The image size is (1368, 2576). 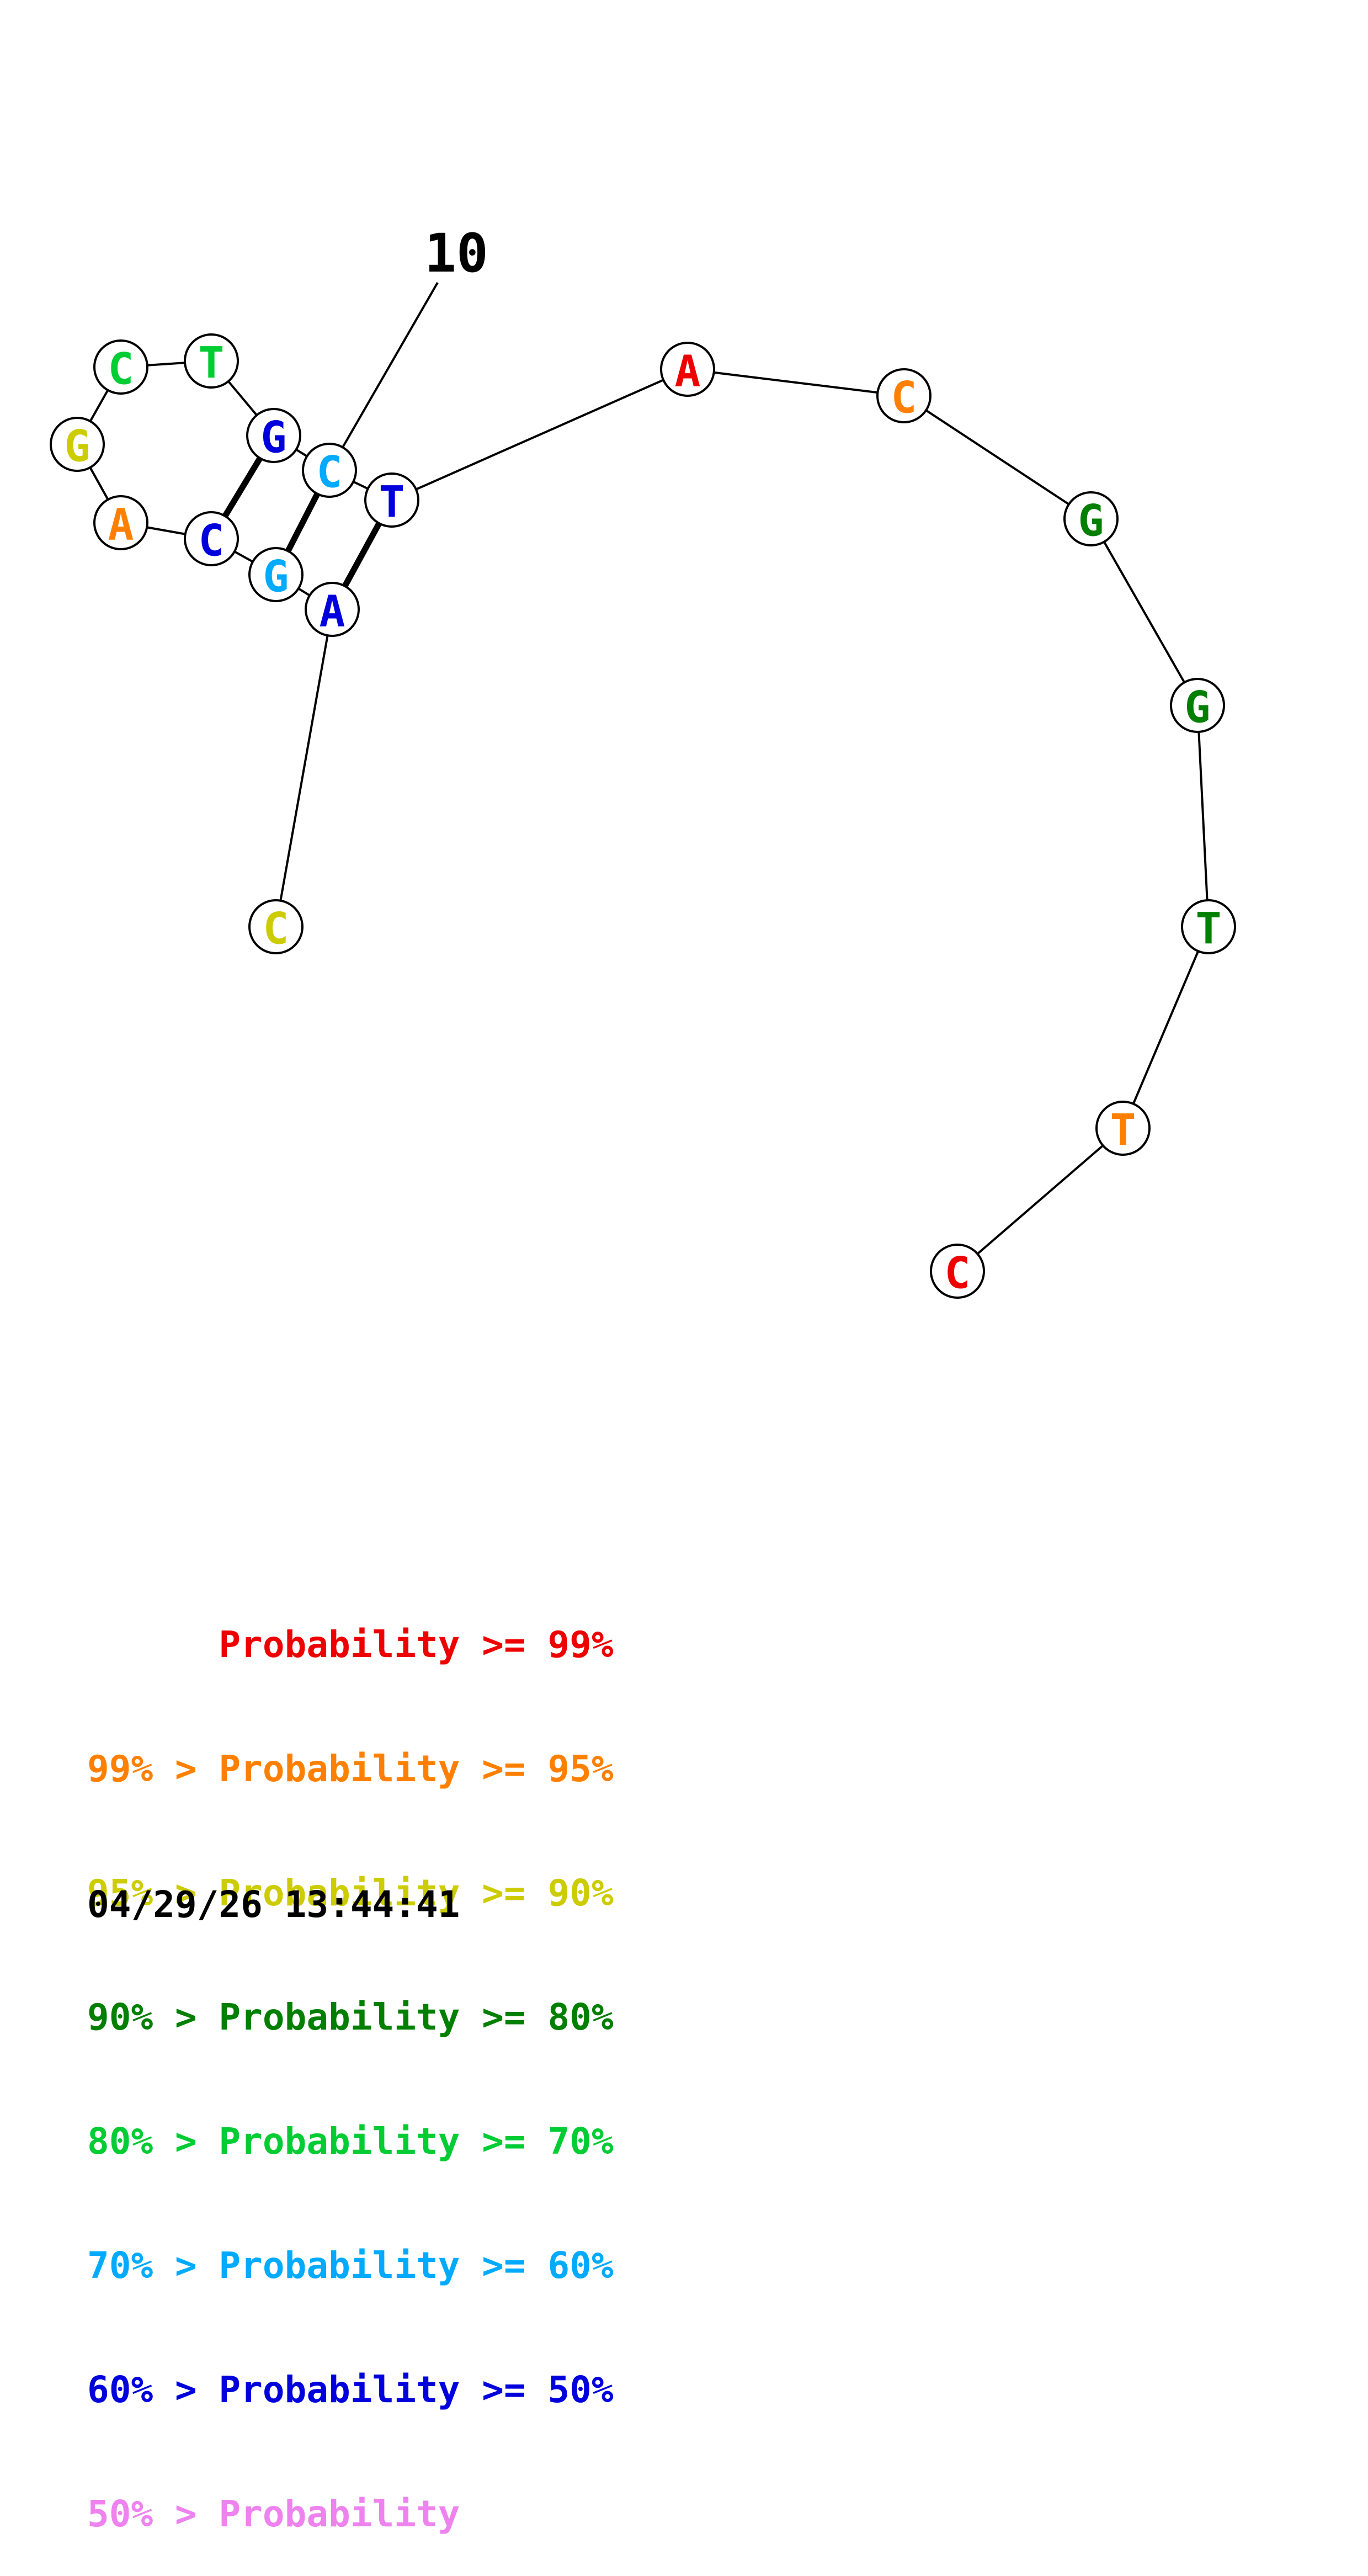 What do you see at coordinates (351, 2141) in the screenshot?
I see `legend-line-p70-80: 80% > Probability >= 70%` at bounding box center [351, 2141].